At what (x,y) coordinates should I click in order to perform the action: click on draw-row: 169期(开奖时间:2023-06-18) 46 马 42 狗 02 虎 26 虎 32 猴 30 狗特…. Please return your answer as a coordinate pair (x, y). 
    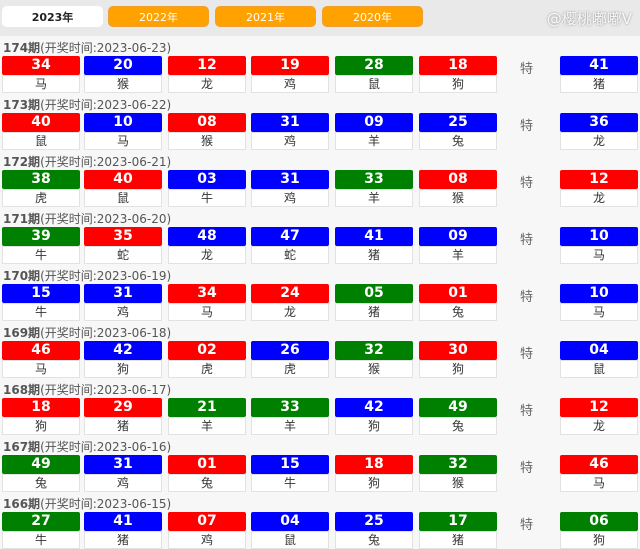
    Looking at the image, I should click on (320, 349).